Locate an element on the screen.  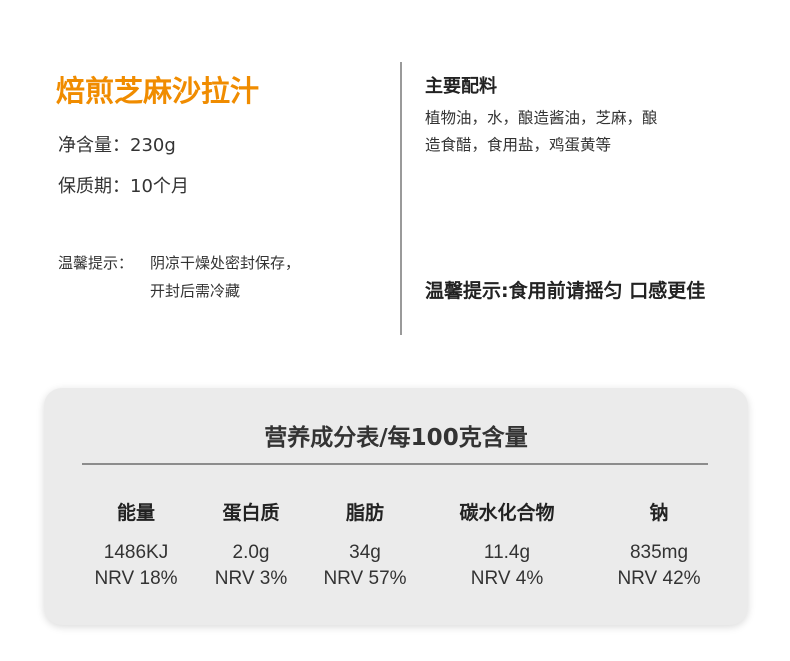
product-title: 焙煎芝麻沙拉汁 is located at coordinates (158, 91).